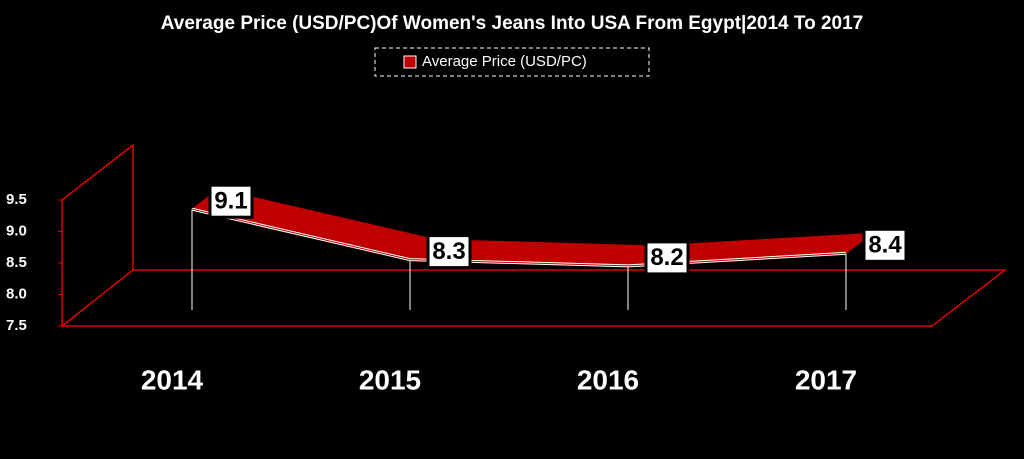  I want to click on data-label: 8.4, so click(885, 245).